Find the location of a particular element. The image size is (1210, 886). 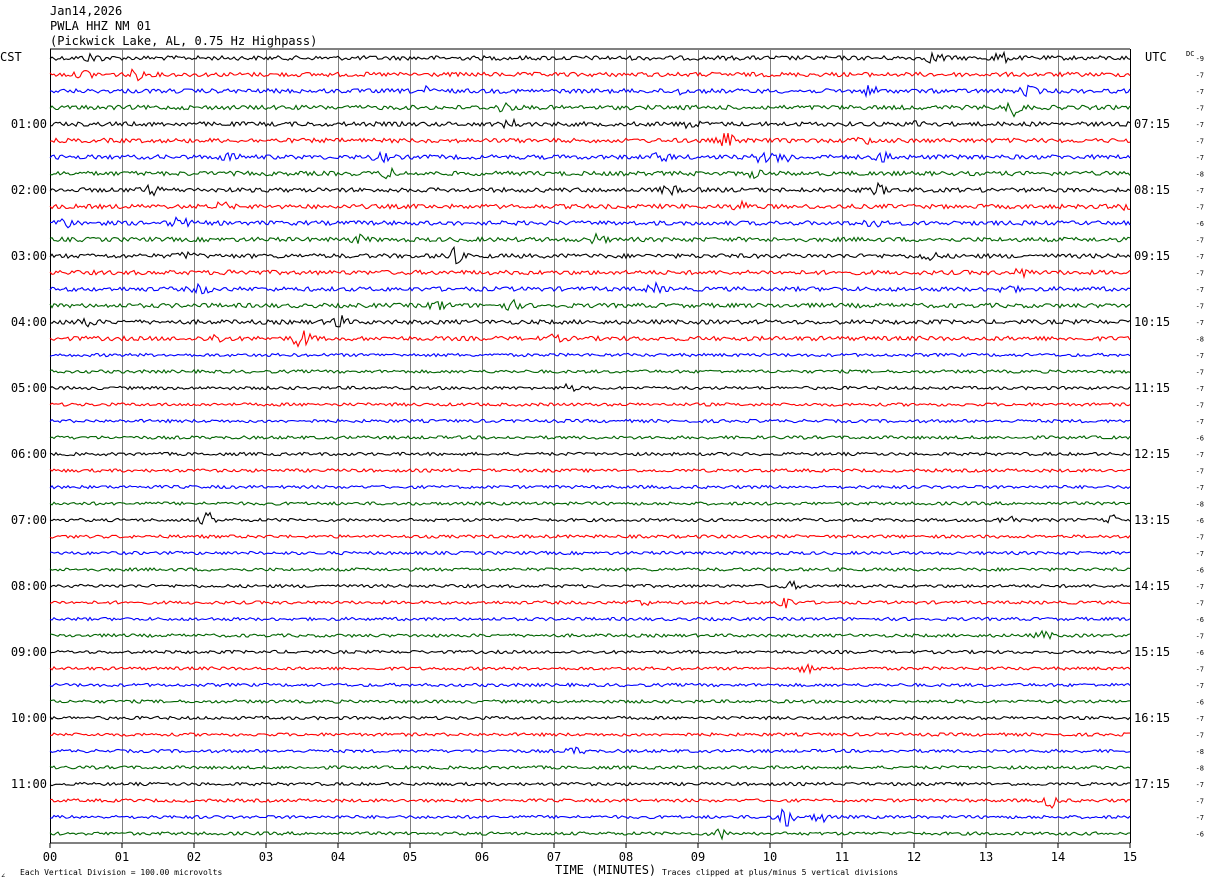

right-time-label: 17:15 is located at coordinates (1152, 784).